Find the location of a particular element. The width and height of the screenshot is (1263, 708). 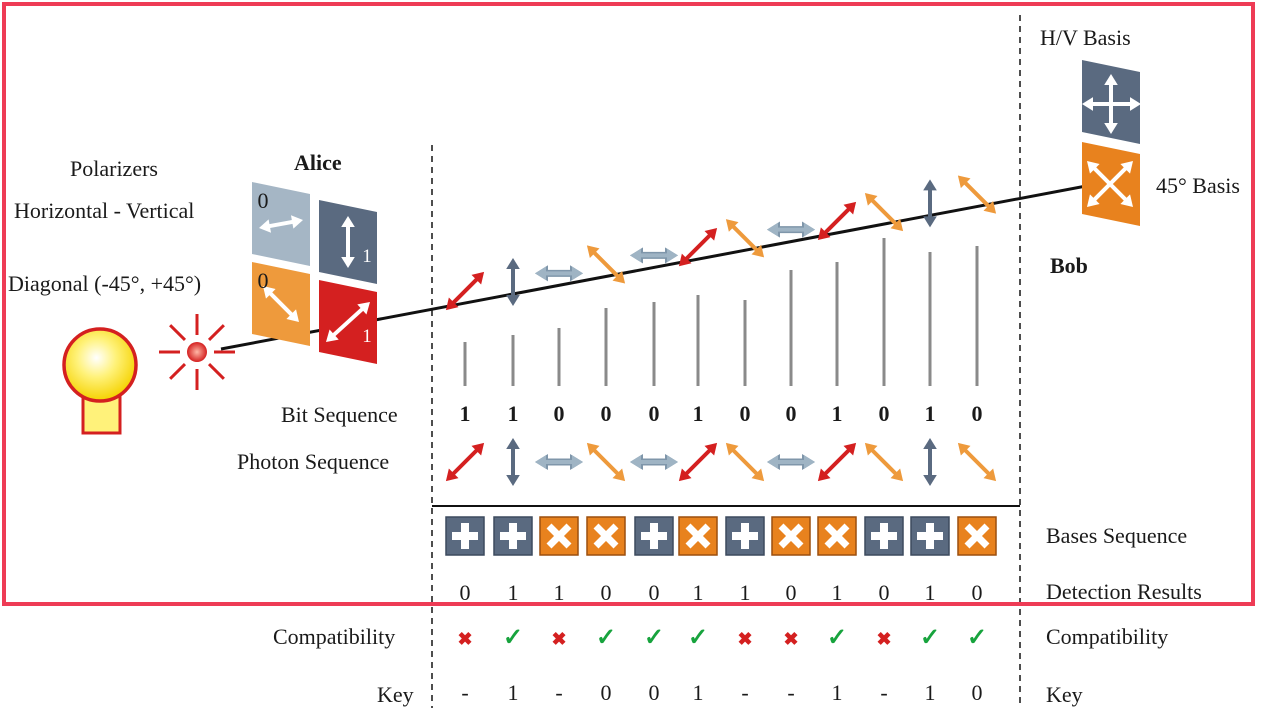

bases-sequence-label: Bases Sequence is located at coordinates (1117, 535).